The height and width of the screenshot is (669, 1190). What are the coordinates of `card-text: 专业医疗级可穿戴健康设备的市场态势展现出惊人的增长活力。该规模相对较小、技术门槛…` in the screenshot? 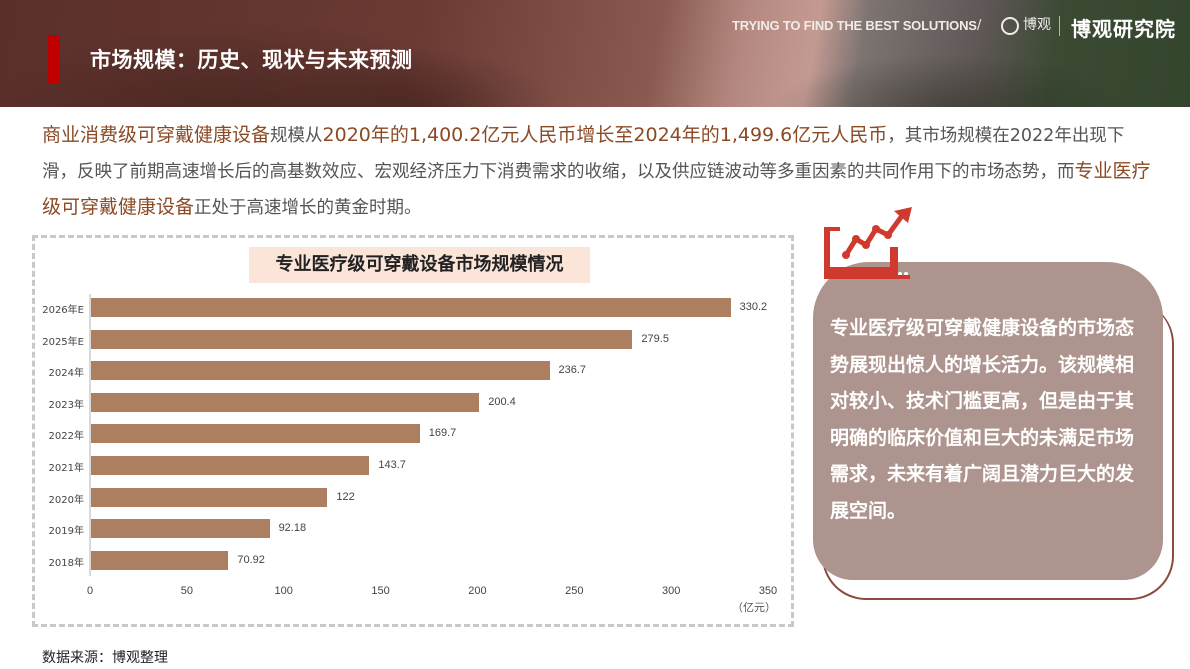 It's located at (982, 419).